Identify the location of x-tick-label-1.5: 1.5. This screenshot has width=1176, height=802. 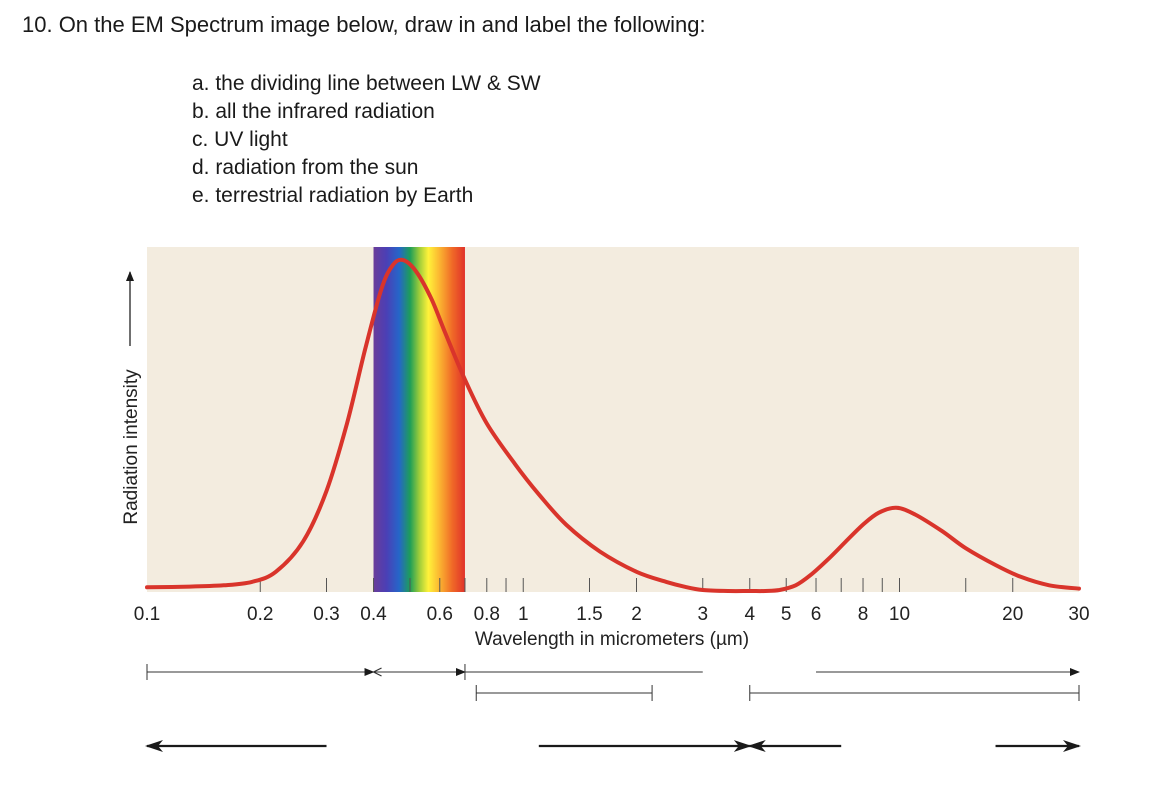
(589, 614).